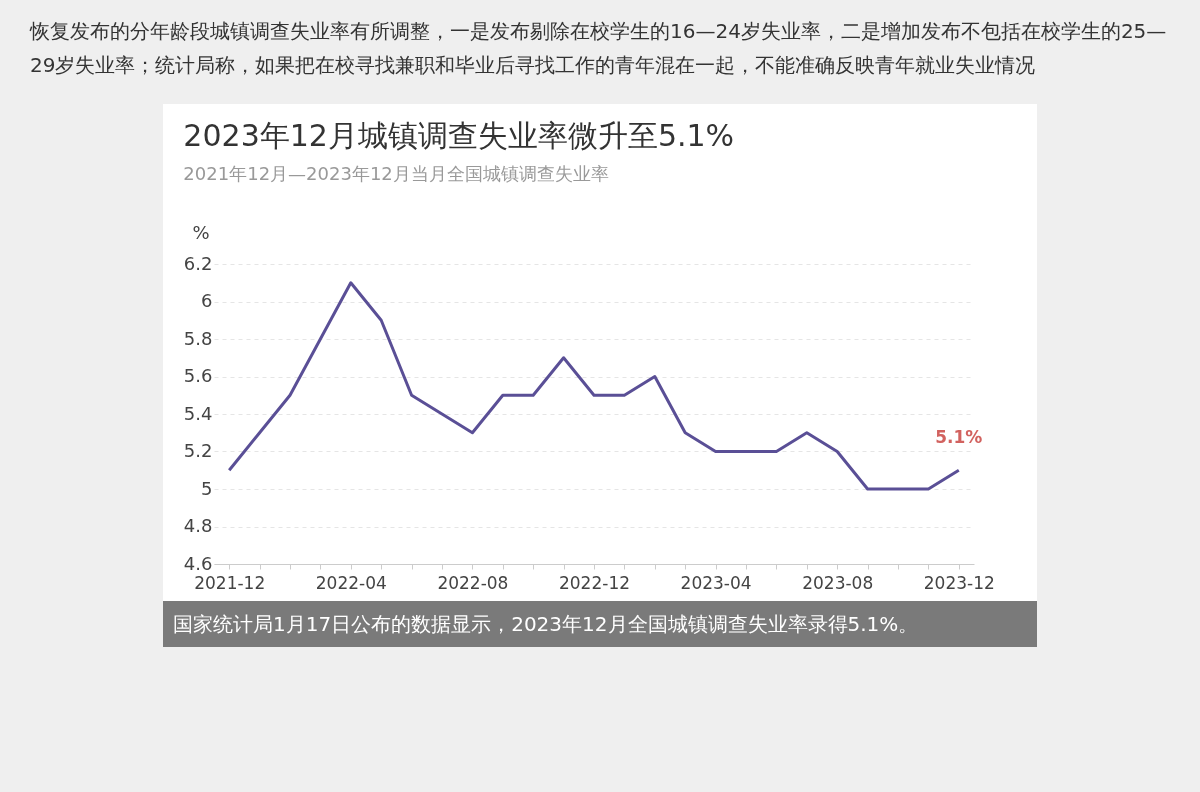  Describe the element at coordinates (207, 488) in the screenshot. I see `y-tick-label: 5` at that location.